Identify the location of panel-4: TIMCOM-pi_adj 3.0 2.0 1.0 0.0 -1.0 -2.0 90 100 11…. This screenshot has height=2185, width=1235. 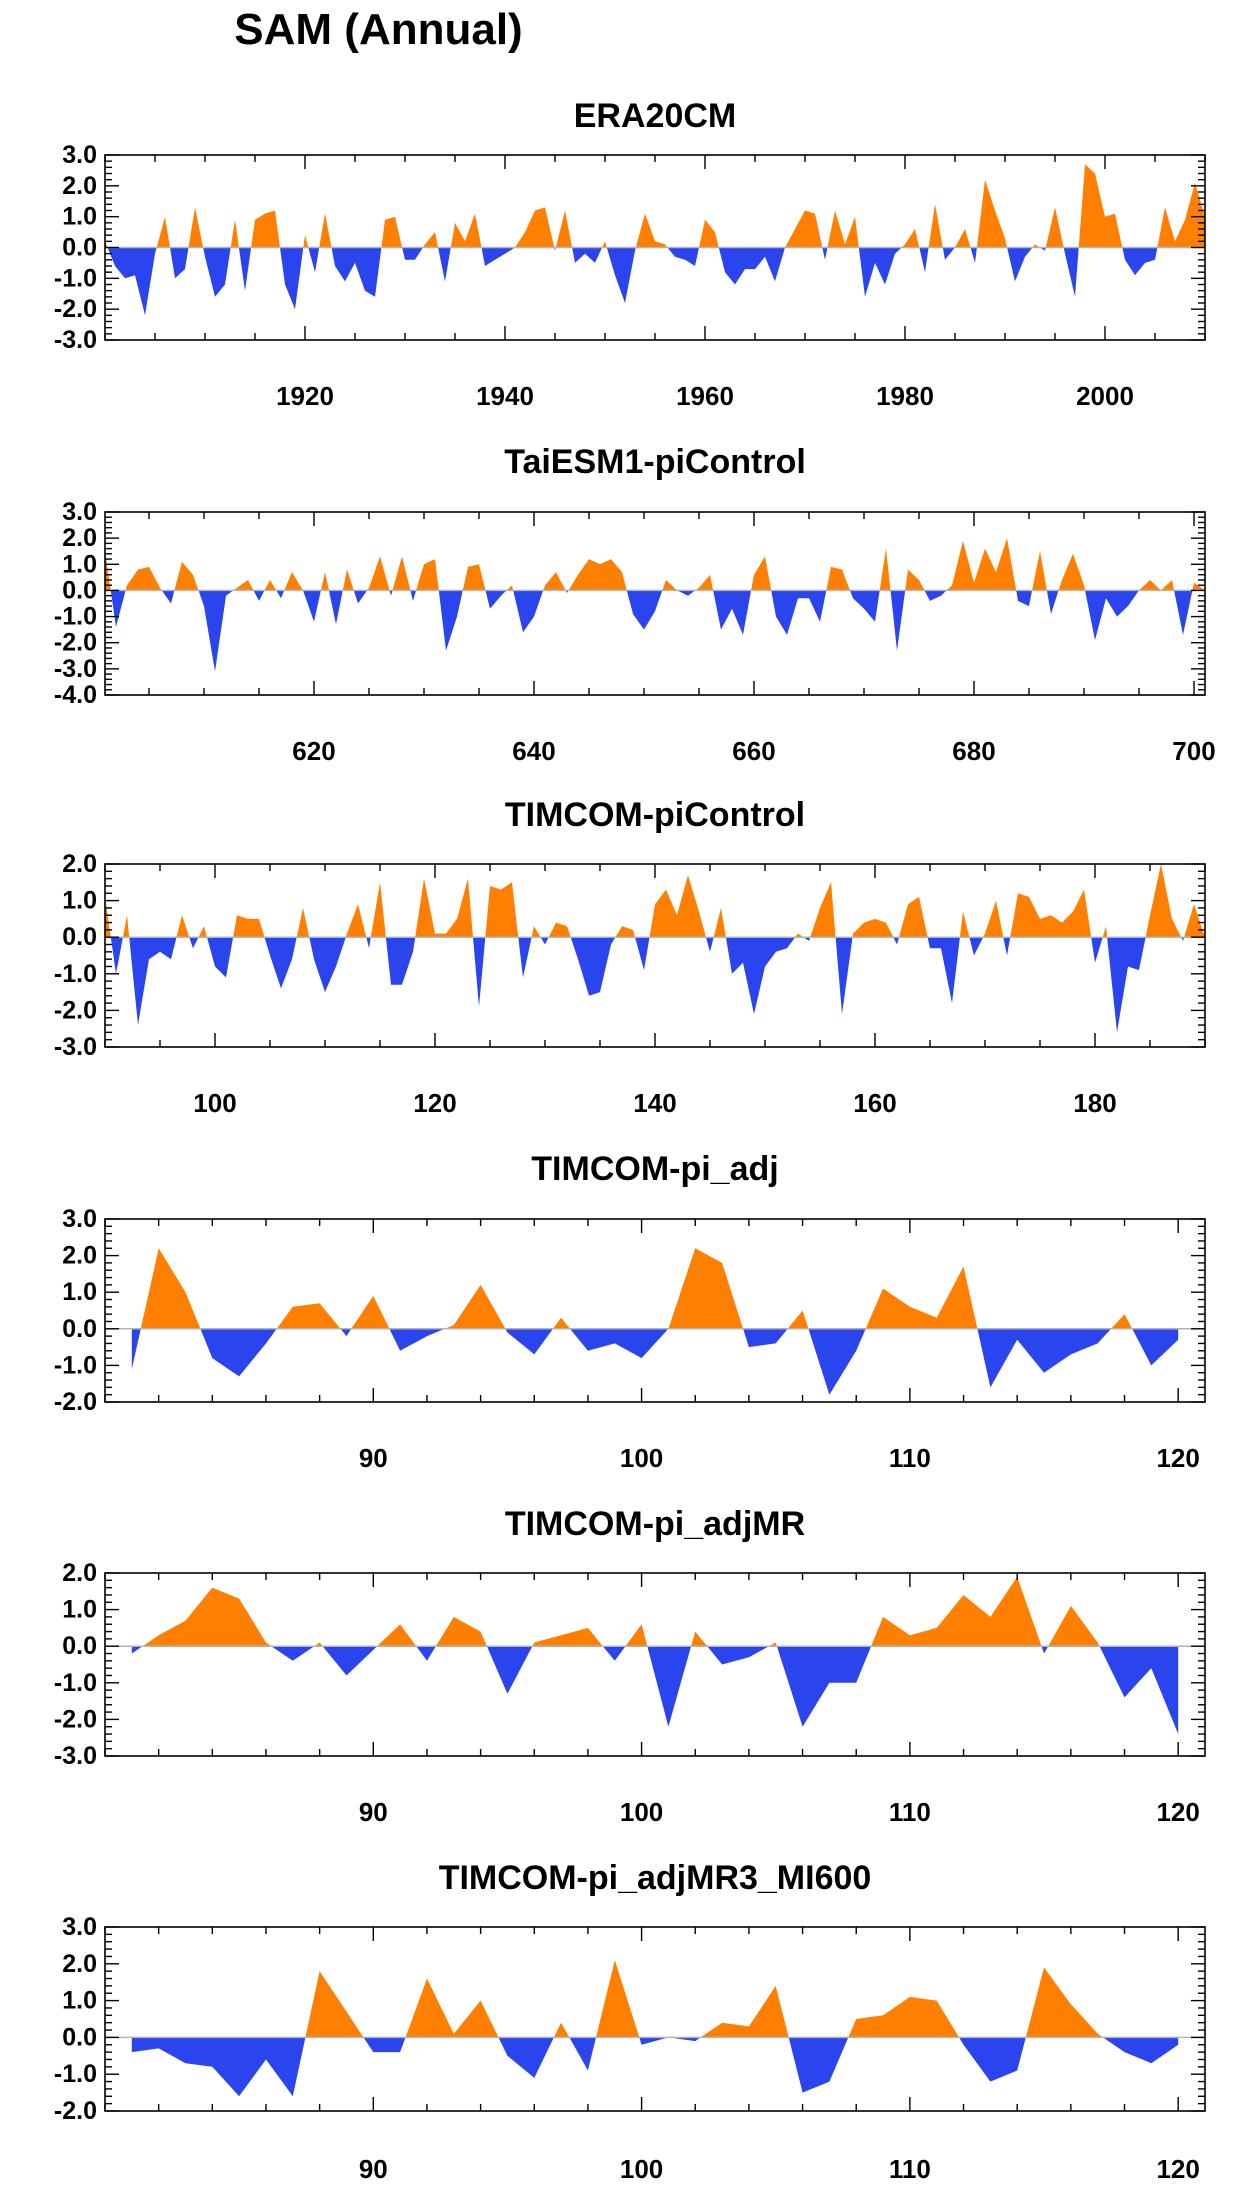
(630, 1311).